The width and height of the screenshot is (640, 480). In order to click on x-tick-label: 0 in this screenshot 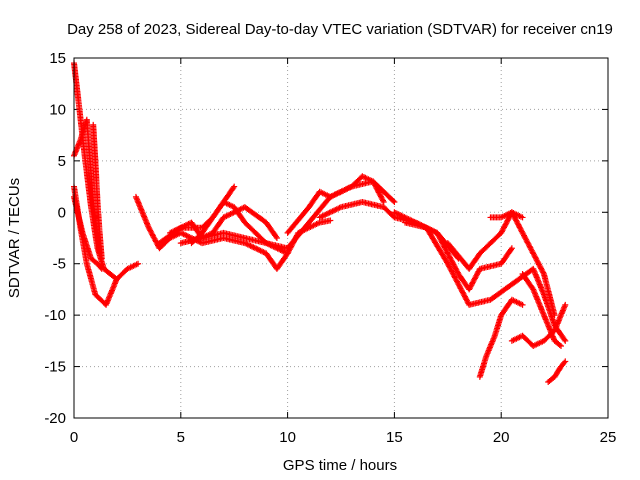, I will do `click(74, 437)`.